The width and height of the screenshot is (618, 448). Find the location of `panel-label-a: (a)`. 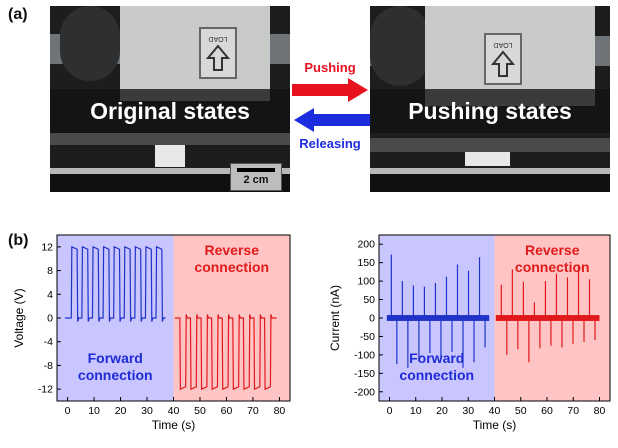

panel-label-a: (a) is located at coordinates (18, 14).